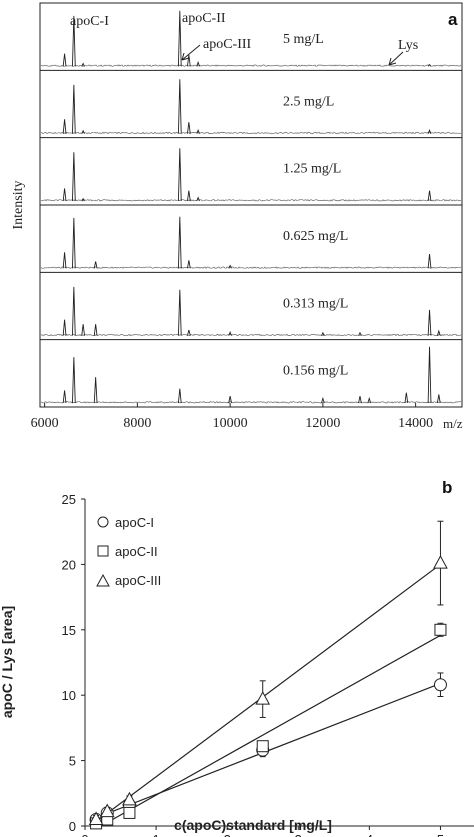  I want to click on annotation-apoc-ii: apoC-II, so click(204, 18).